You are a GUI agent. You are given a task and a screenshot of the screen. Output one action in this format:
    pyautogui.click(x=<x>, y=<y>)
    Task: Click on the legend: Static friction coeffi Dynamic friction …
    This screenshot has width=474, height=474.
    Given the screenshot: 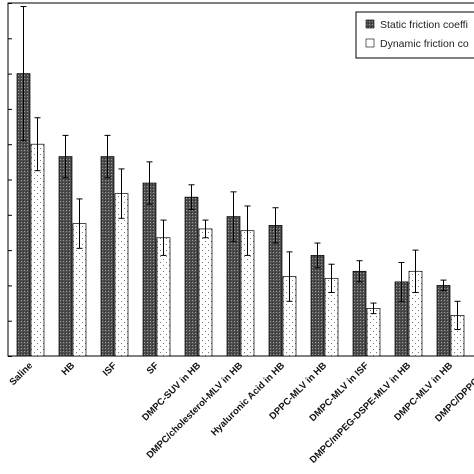 What is the action you would take?
    pyautogui.click(x=414, y=35)
    